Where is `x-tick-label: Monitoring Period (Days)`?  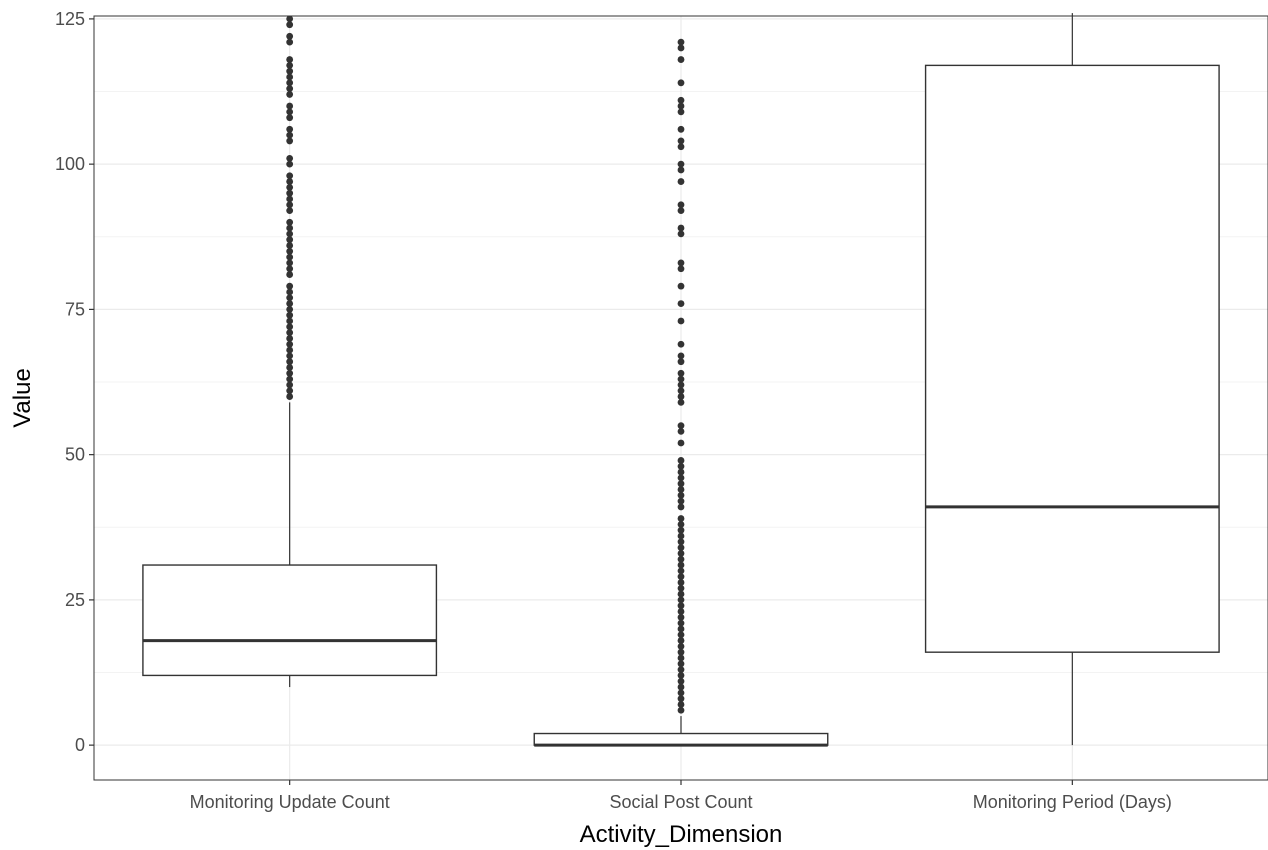
x-tick-label: Monitoring Period (Days) is located at coordinates (1072, 802).